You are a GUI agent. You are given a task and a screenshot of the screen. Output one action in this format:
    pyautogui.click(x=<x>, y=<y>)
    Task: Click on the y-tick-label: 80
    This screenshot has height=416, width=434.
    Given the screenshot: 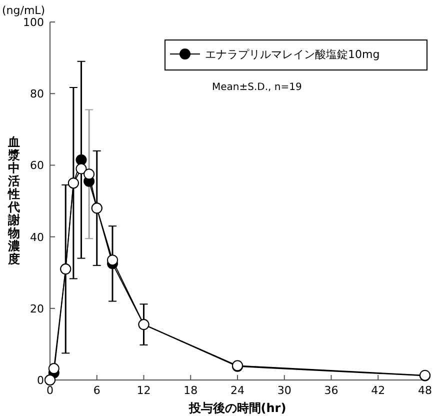 What is the action you would take?
    pyautogui.click(x=37, y=94)
    